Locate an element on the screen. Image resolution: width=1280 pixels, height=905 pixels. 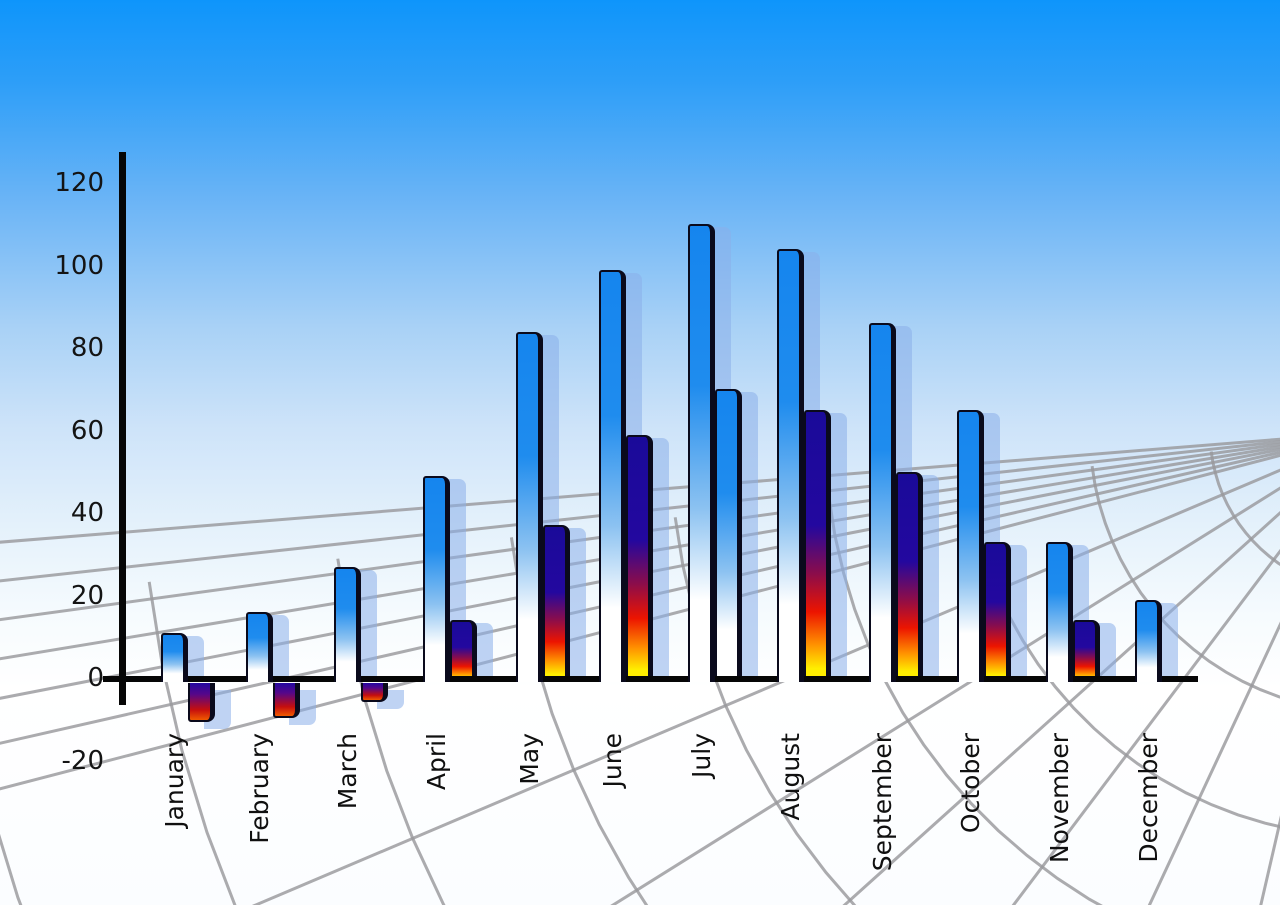
zero-baseline is located at coordinates (650, 679).